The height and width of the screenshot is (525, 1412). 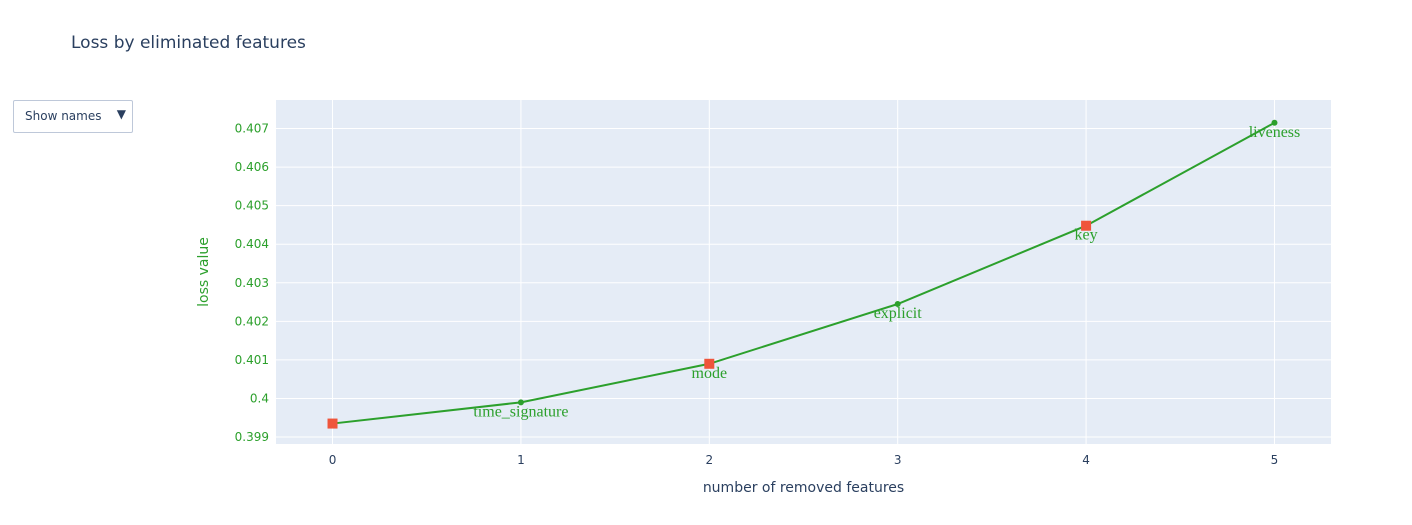 I want to click on x-tick-label: 5, so click(x=1275, y=460).